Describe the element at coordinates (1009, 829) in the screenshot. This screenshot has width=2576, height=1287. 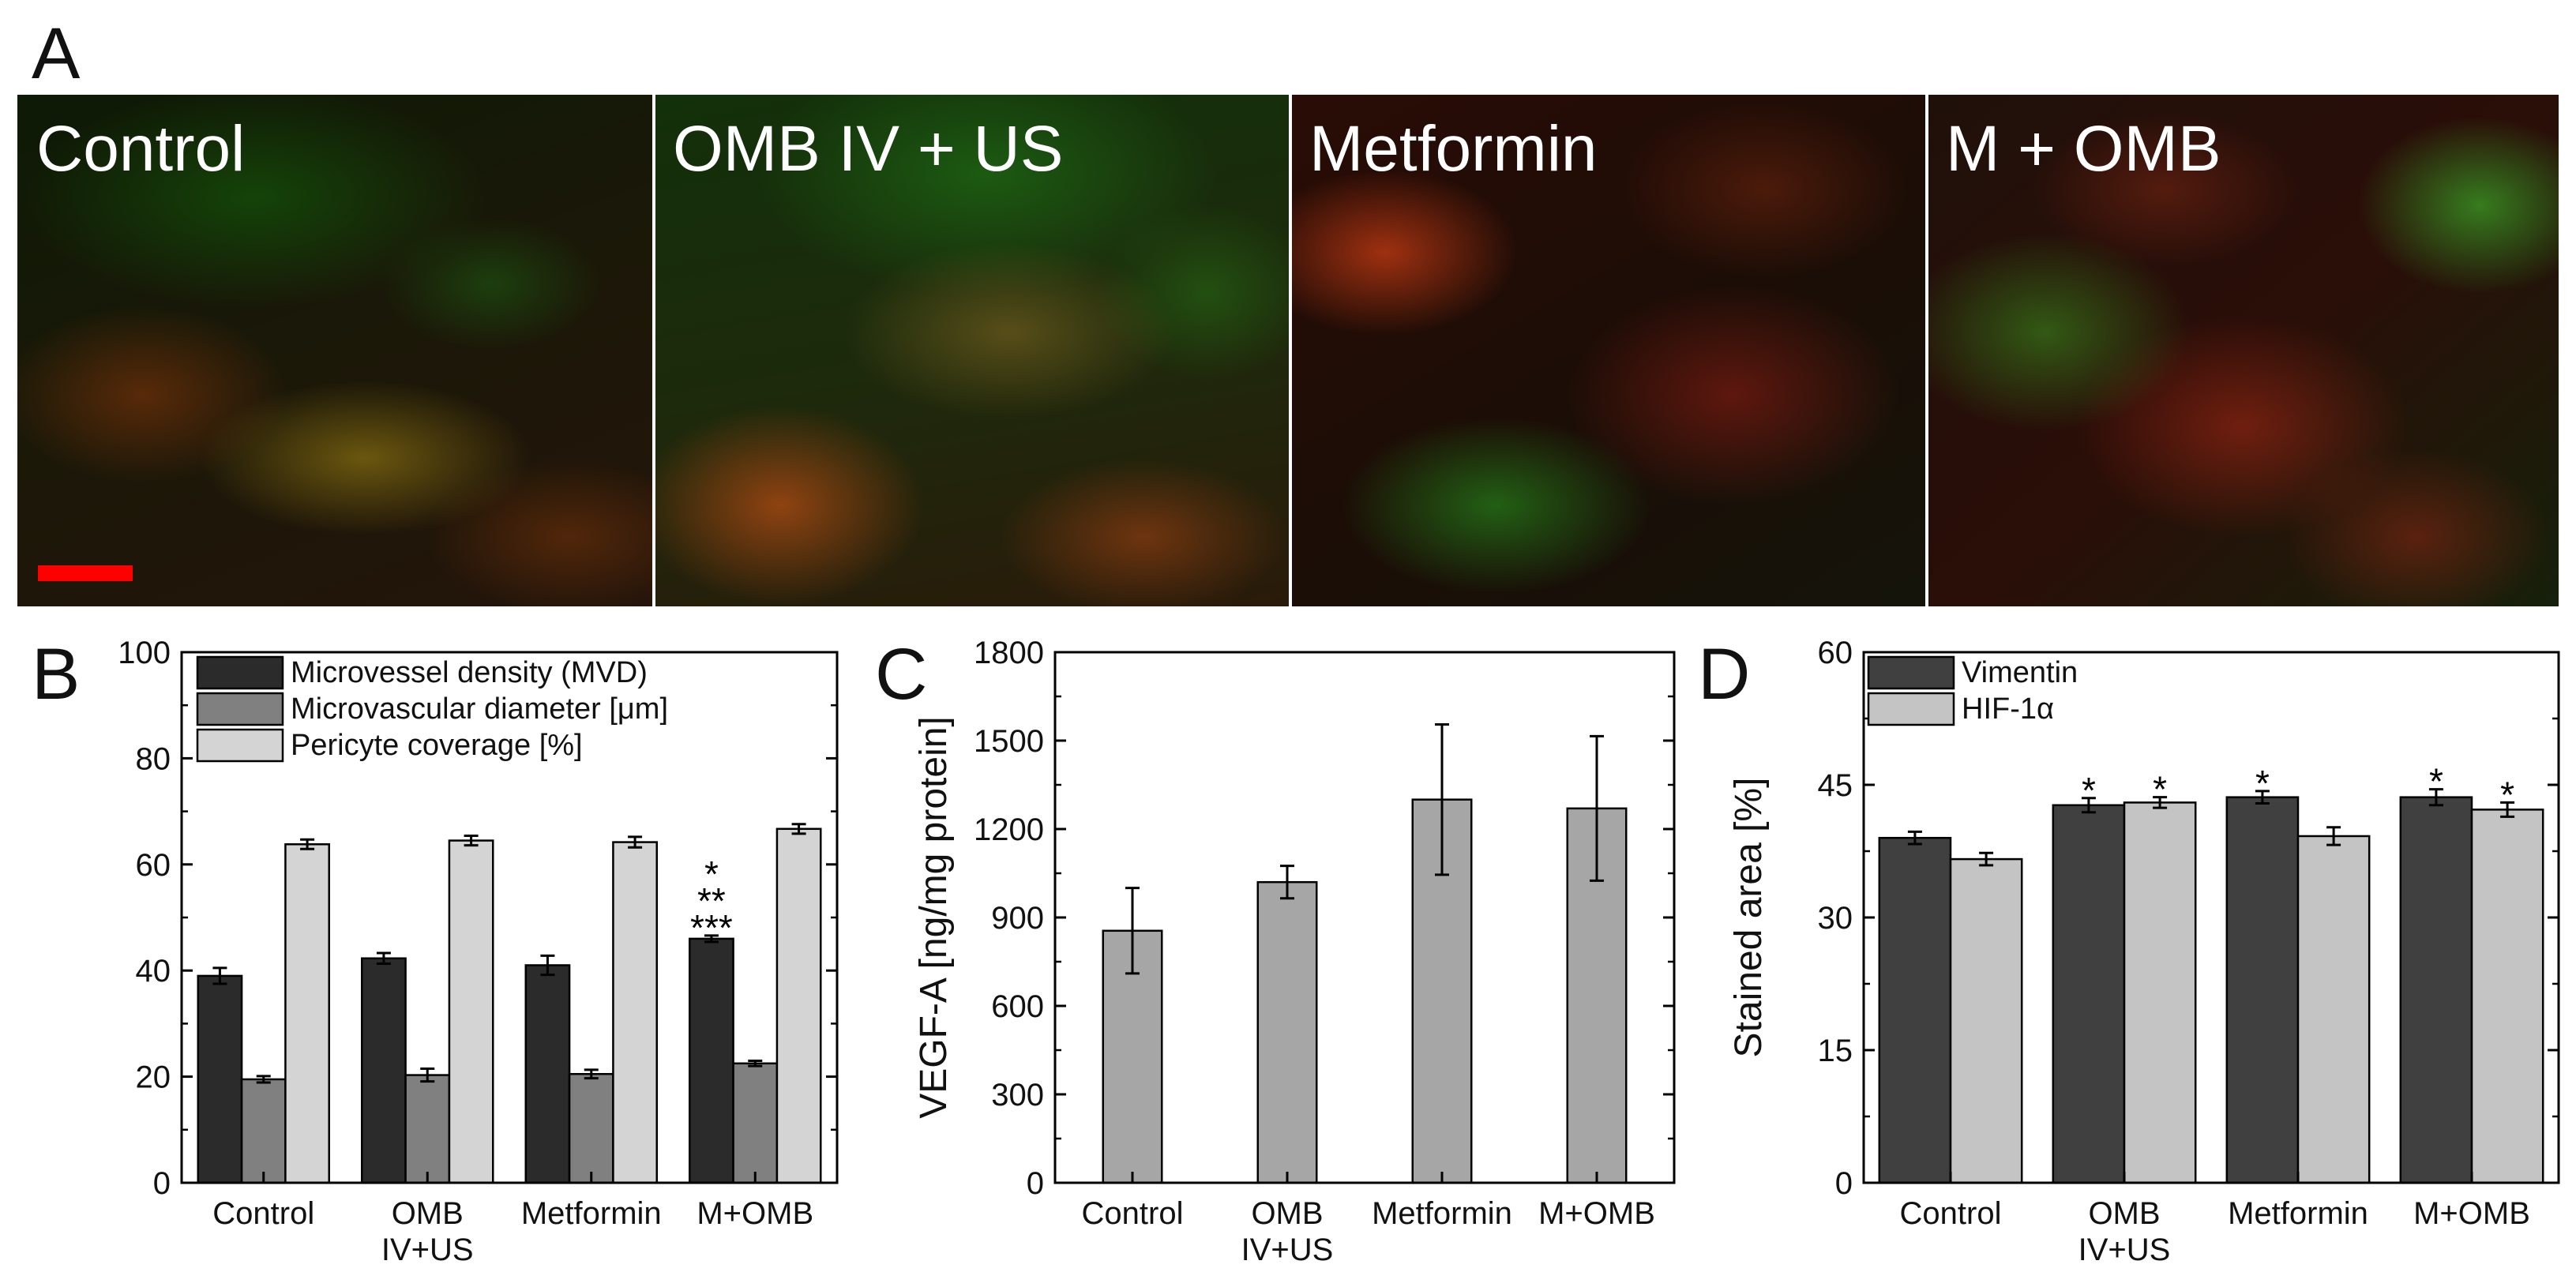
I see `y-tick-label: 1200` at that location.